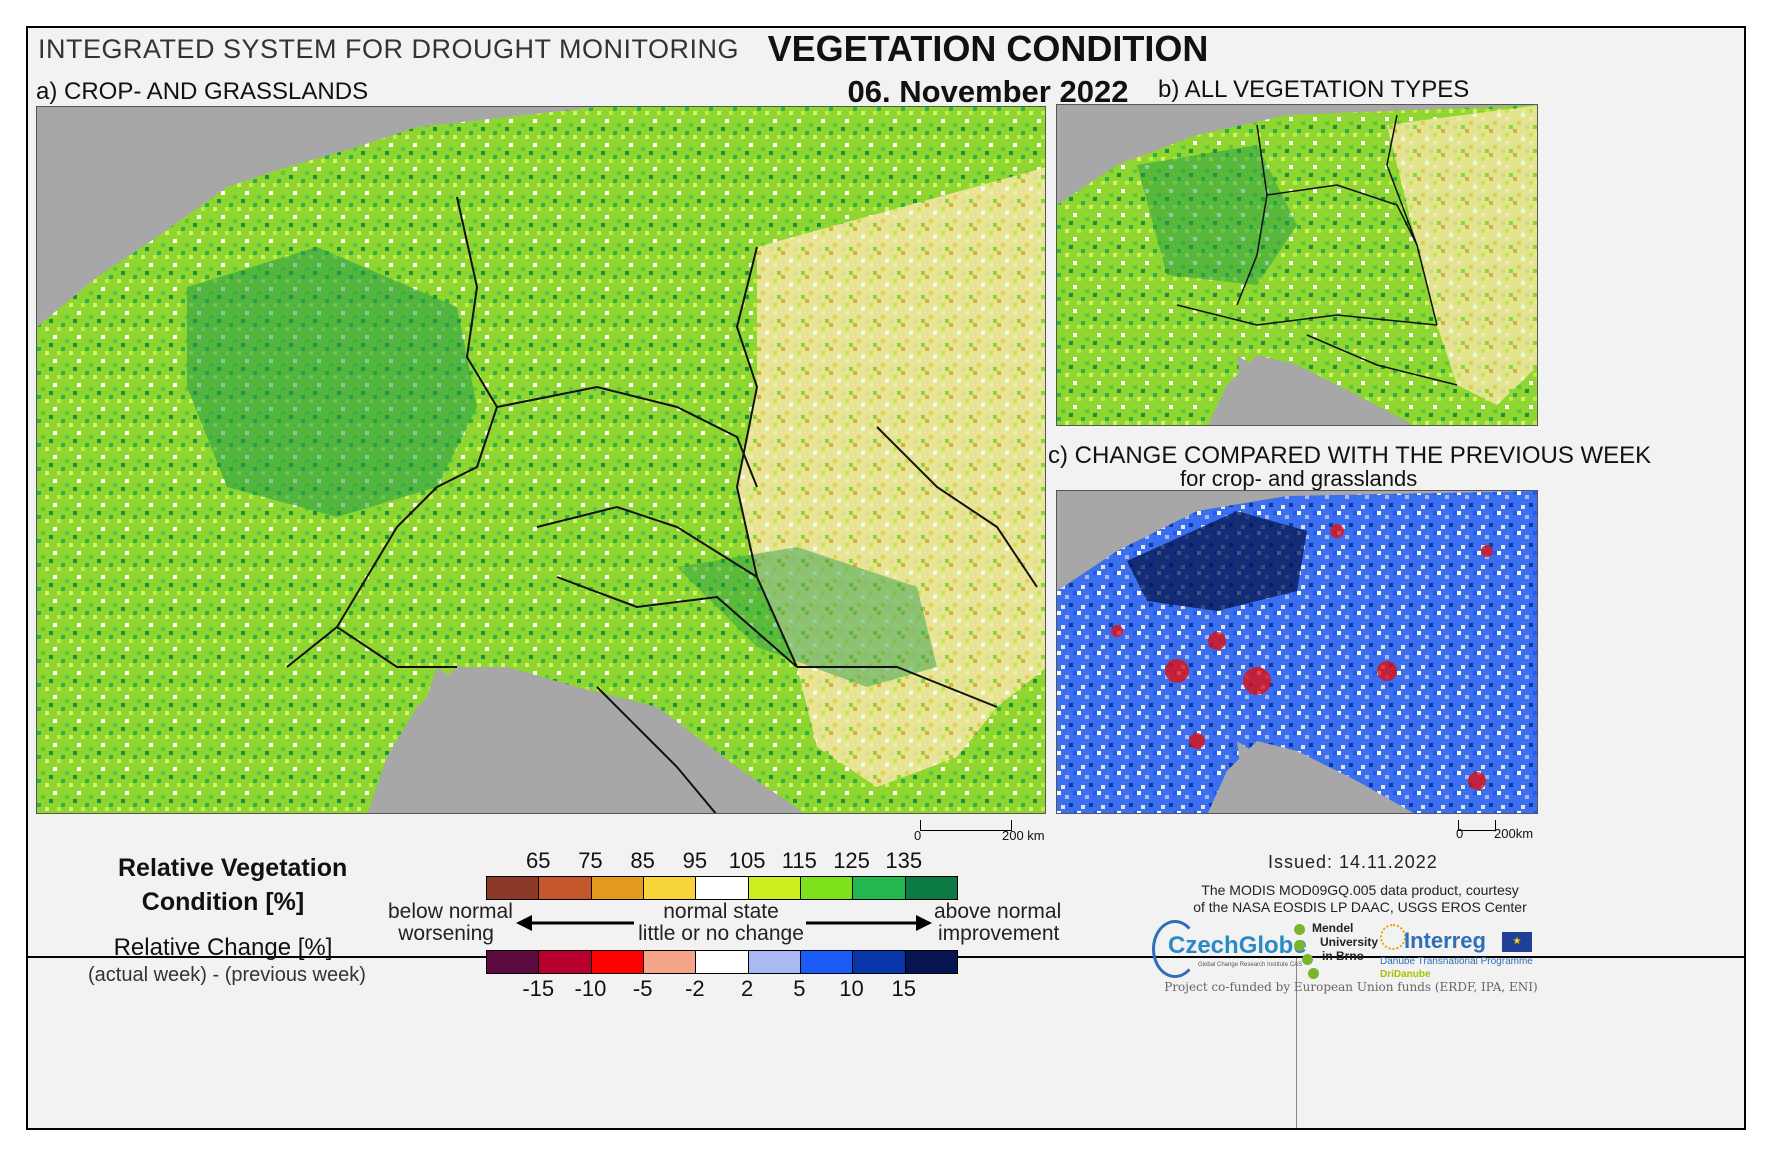 The height and width of the screenshot is (1156, 1772). I want to click on issued-date: Issued: 14.11.2022, so click(1353, 862).